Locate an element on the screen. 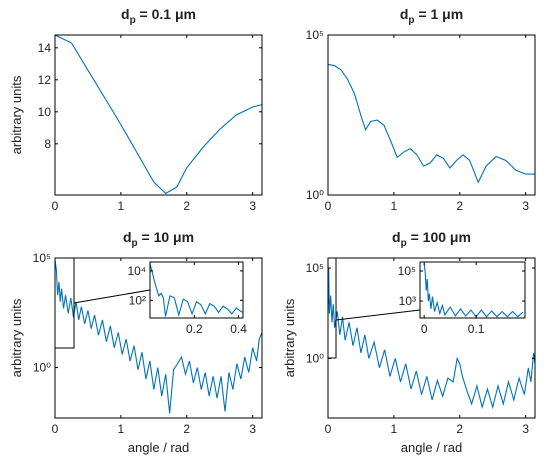 The image size is (550, 467). y-tick-label: 12 is located at coordinates (45, 80).